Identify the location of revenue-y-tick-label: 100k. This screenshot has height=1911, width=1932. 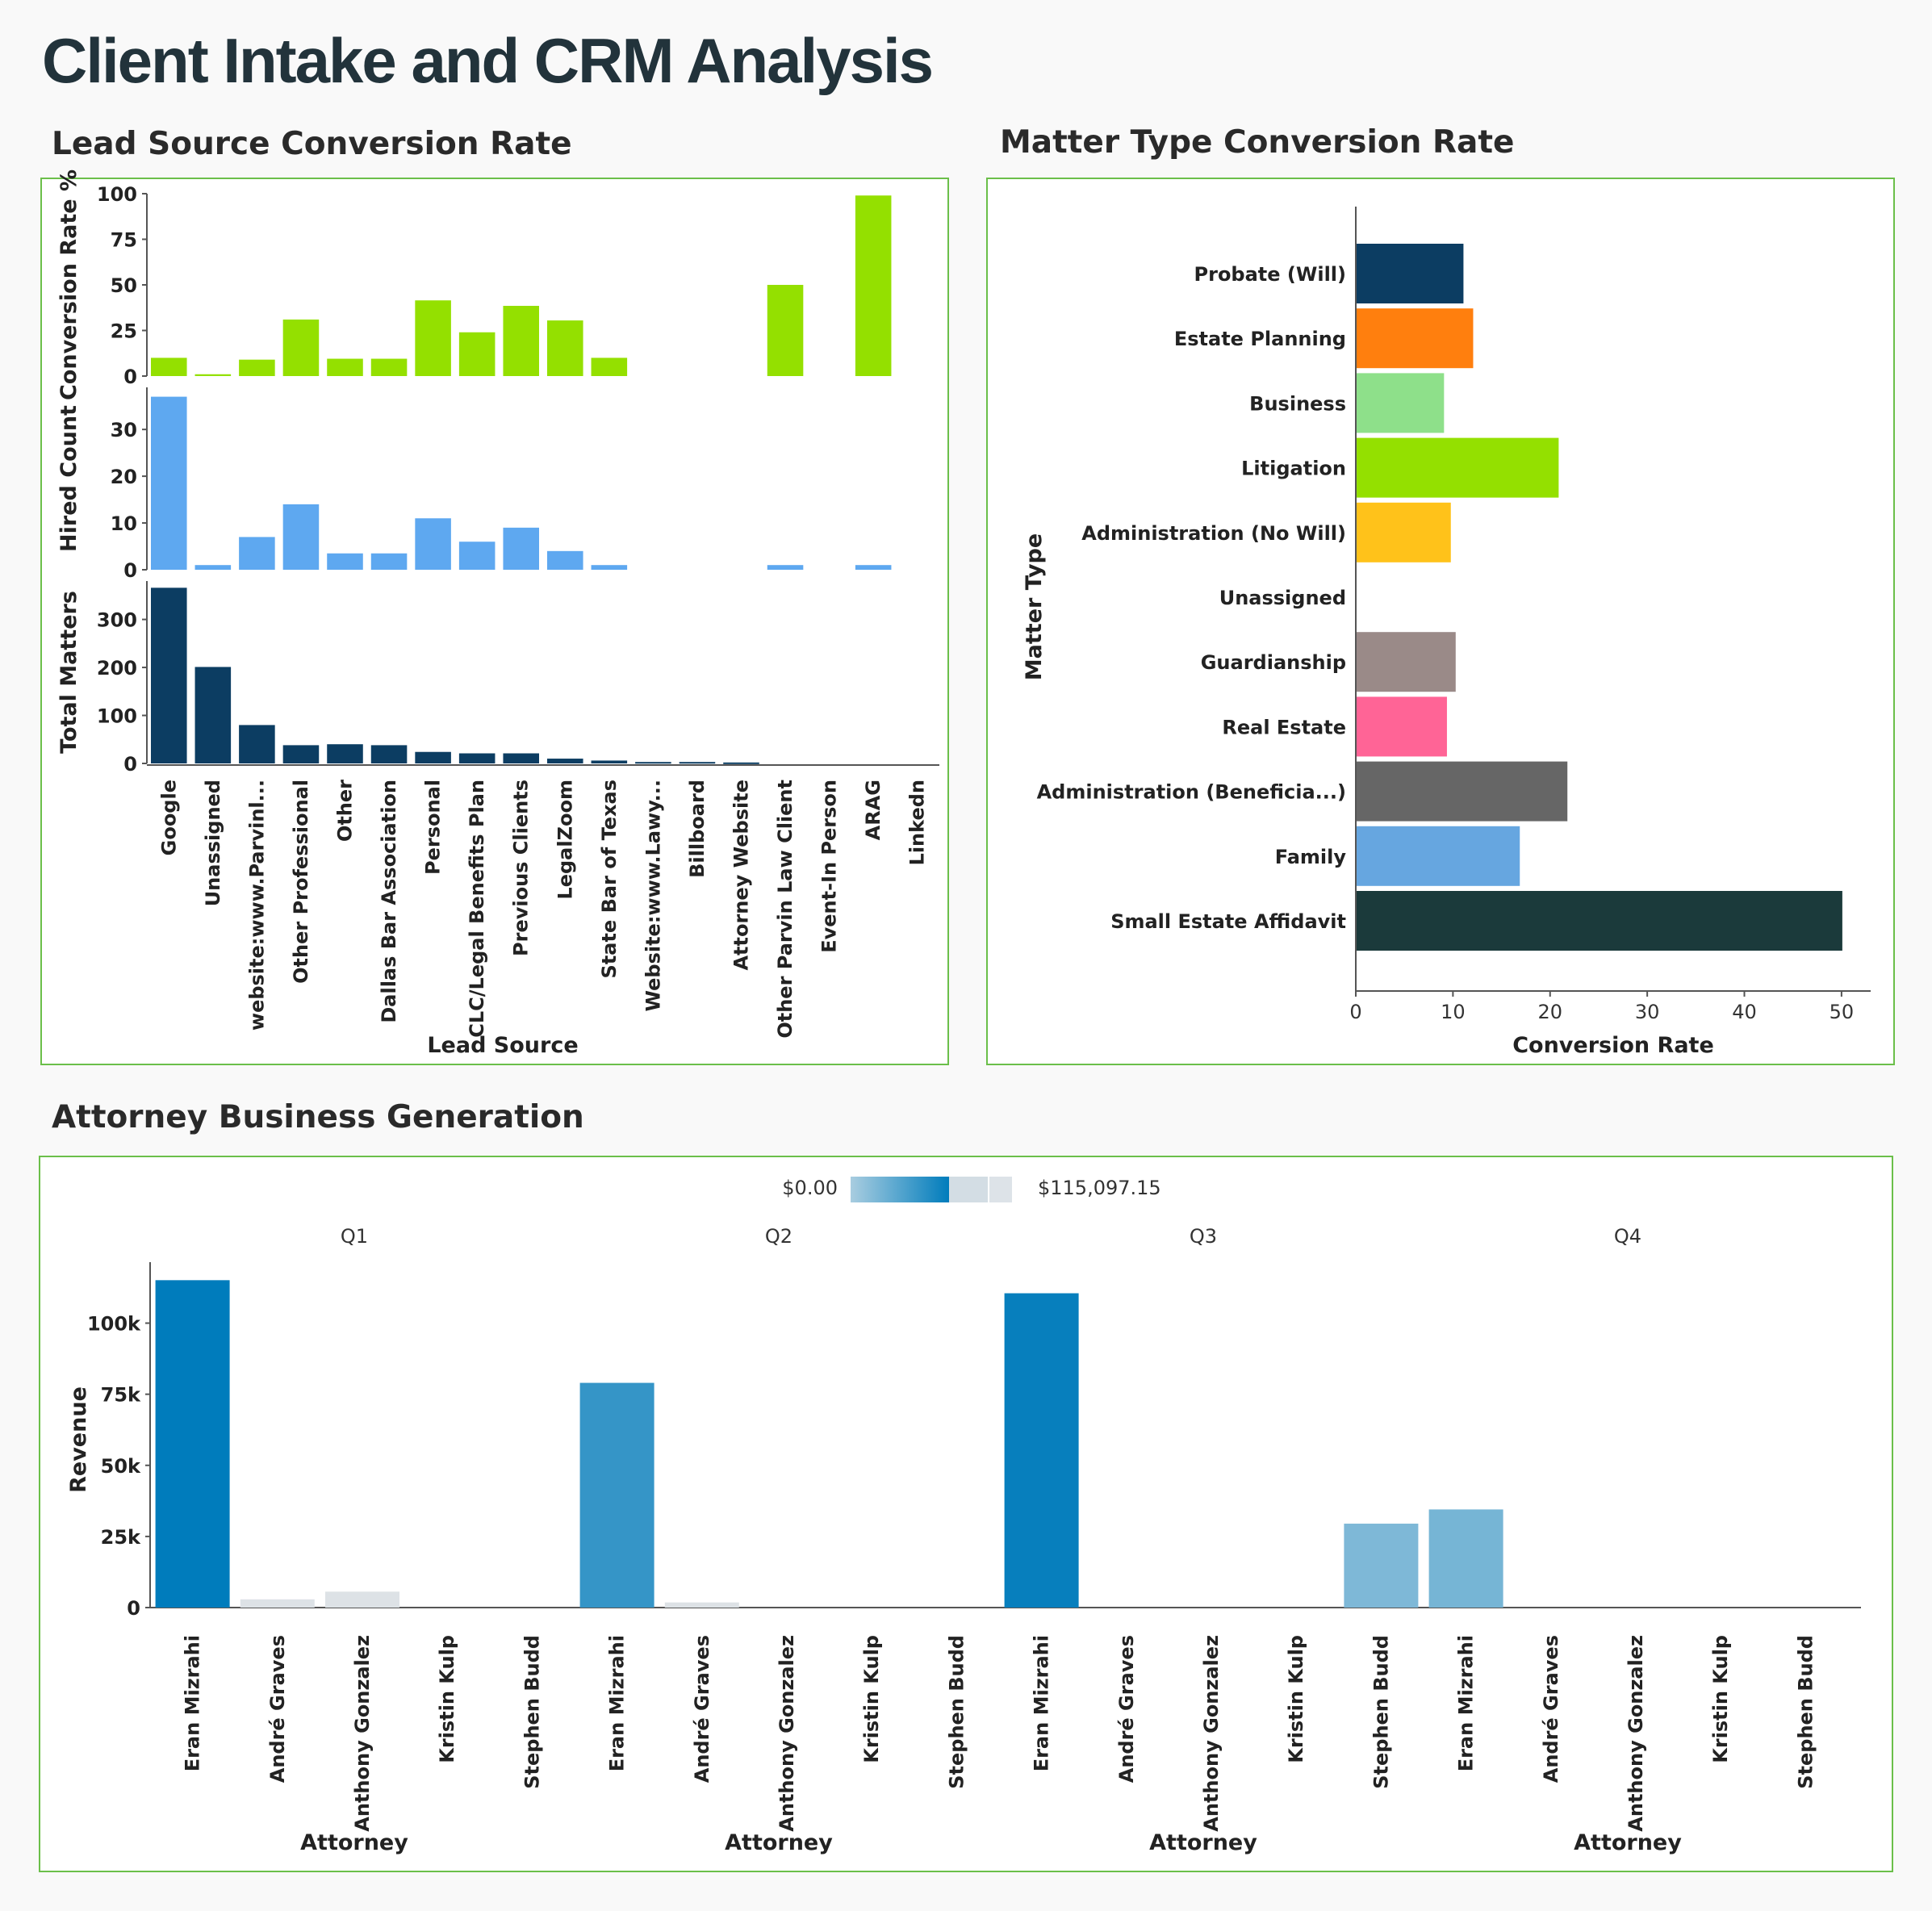
(114, 1324).